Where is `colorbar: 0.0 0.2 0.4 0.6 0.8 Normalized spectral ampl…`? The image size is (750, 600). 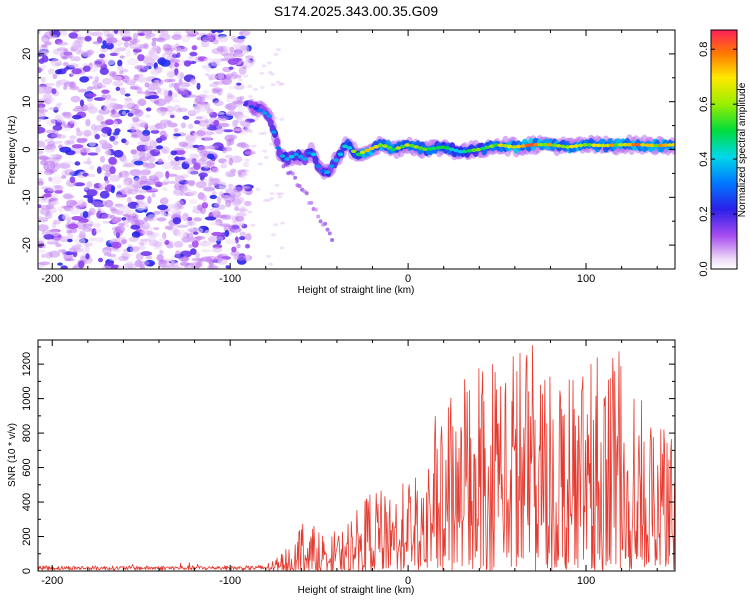
colorbar: 0.0 0.2 0.4 0.6 0.8 Normalized spectral ampl… is located at coordinates (723, 153).